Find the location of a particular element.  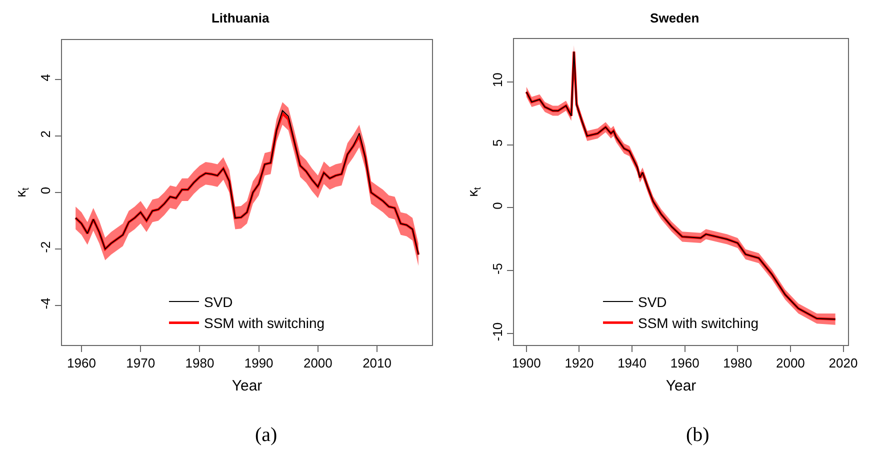

y-tick-label: -5 is located at coordinates (497, 268).